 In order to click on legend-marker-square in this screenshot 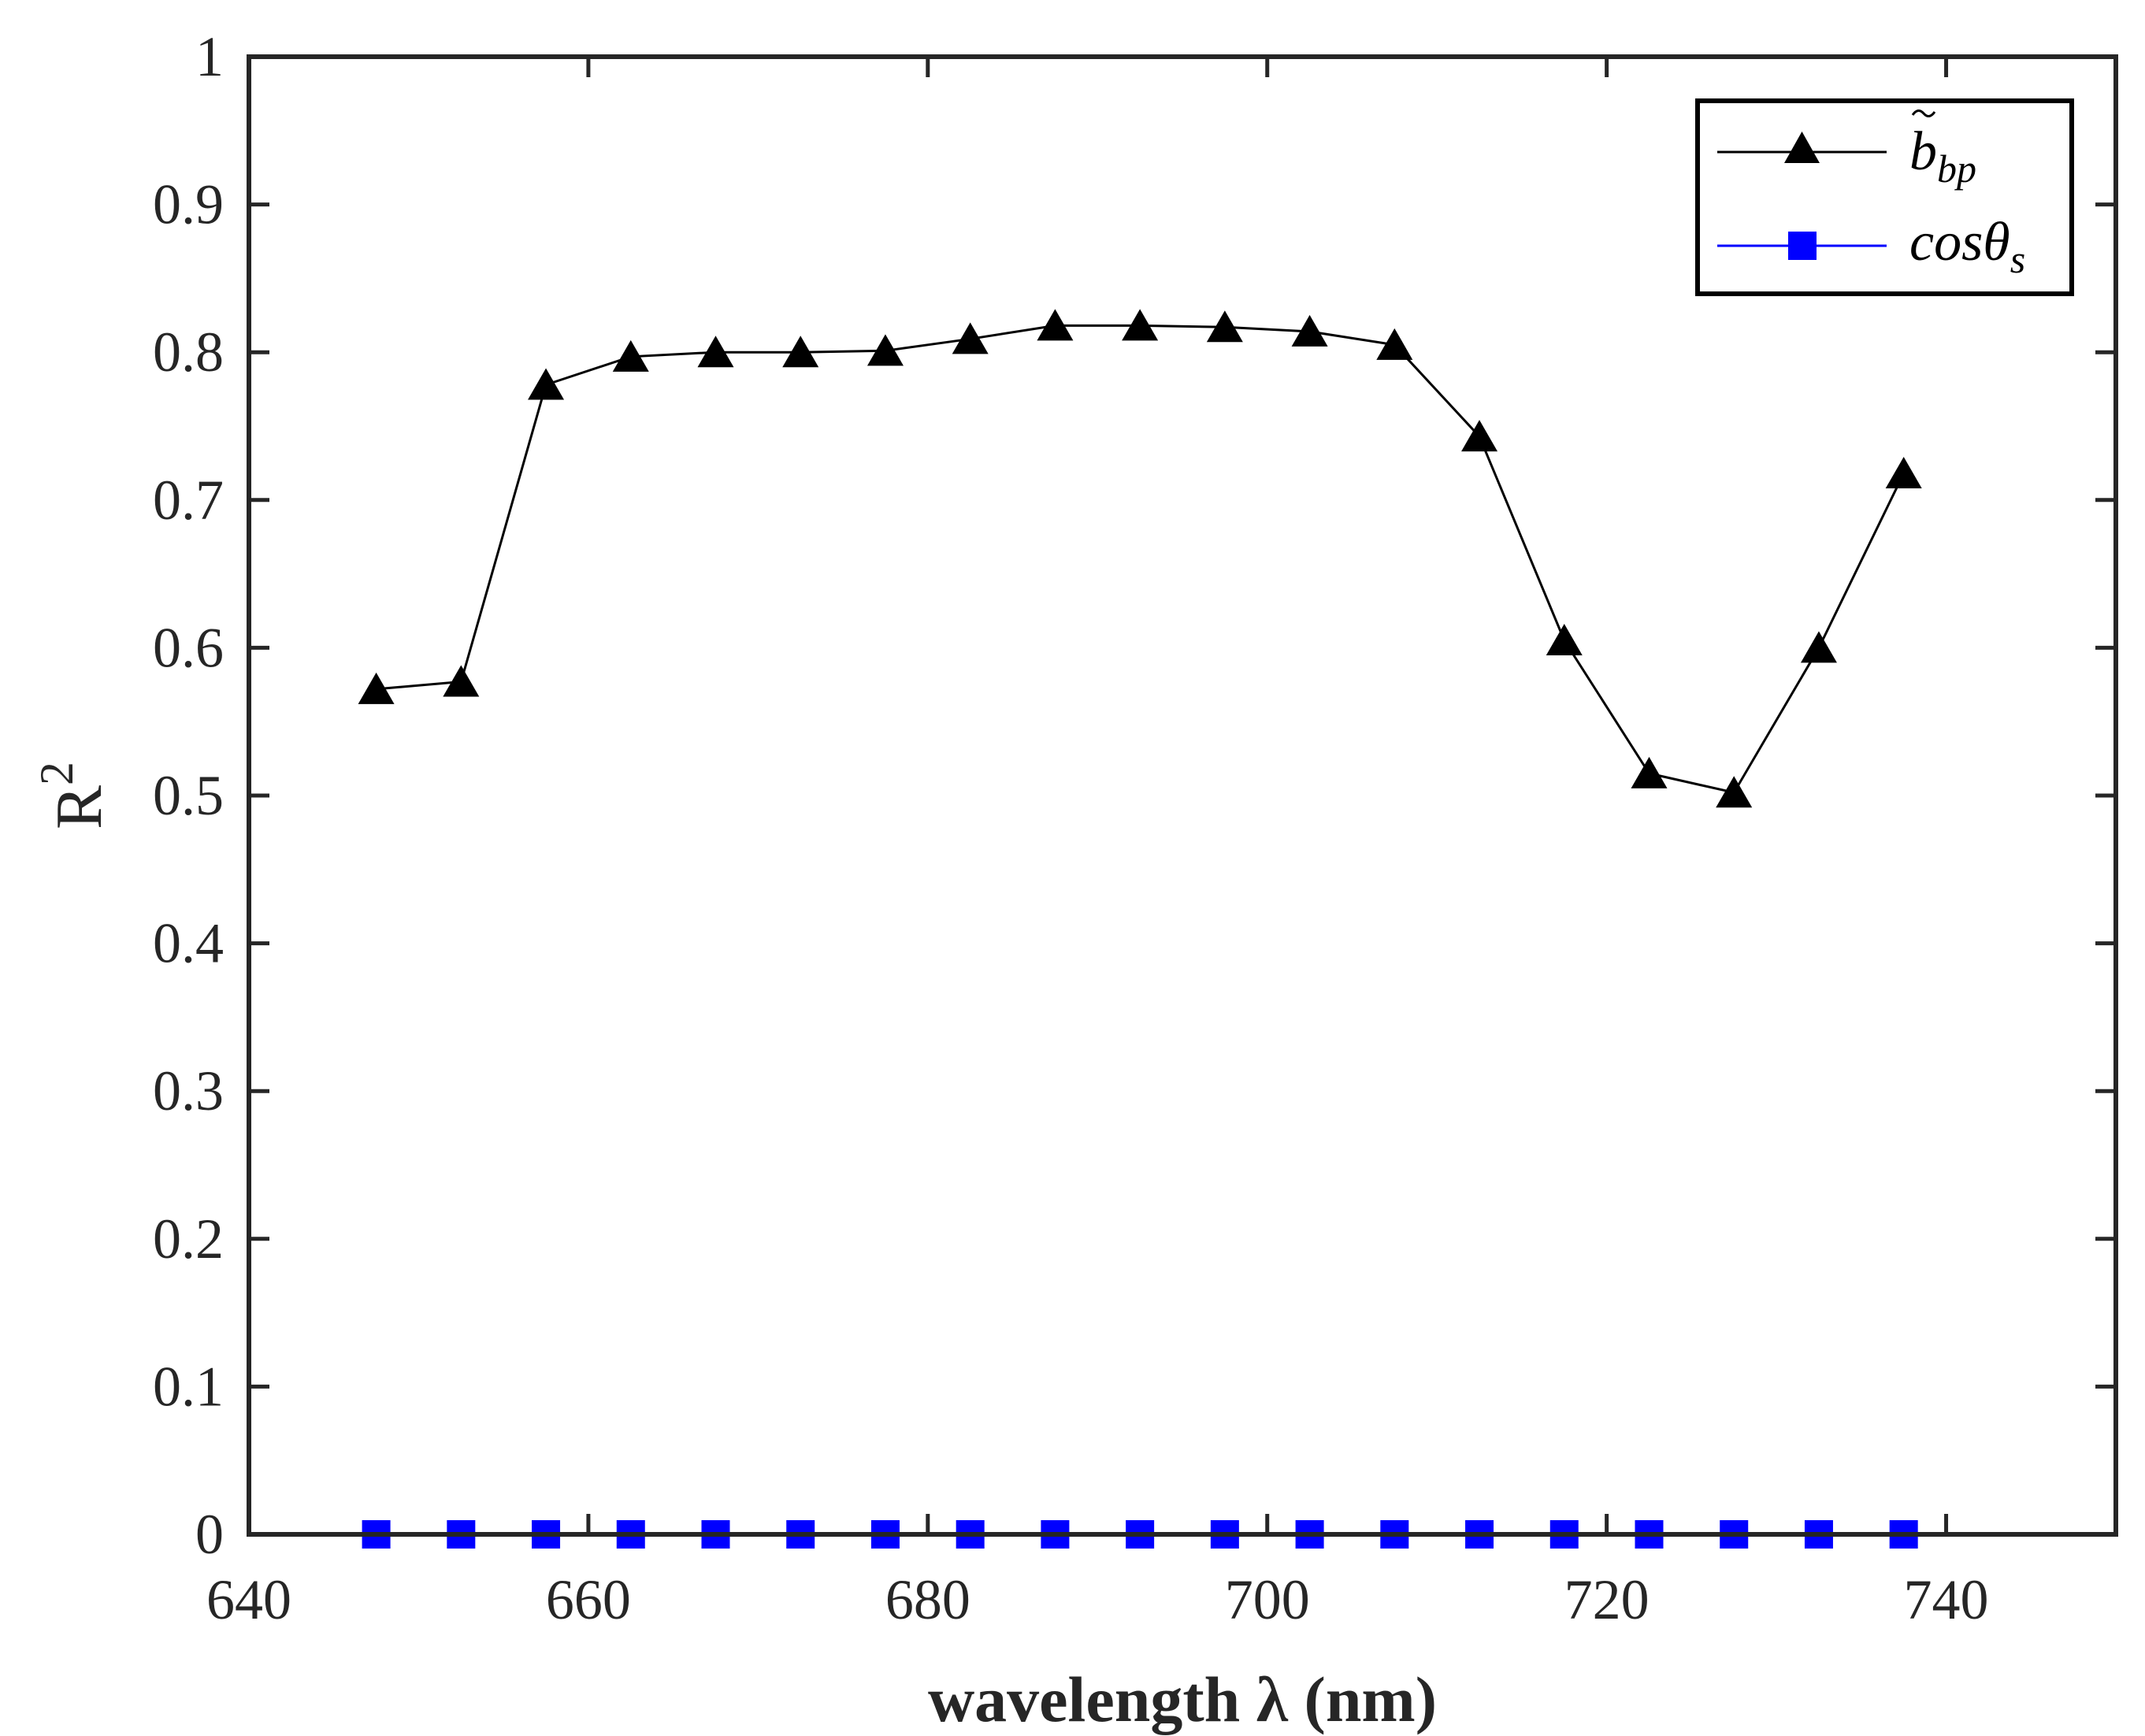, I will do `click(1802, 246)`.